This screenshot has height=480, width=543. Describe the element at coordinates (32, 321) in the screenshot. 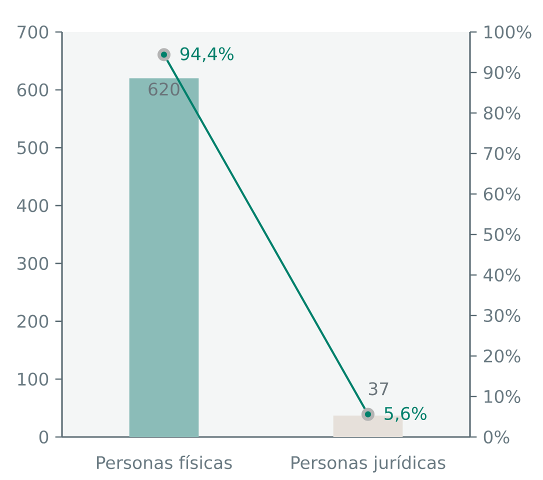

I see `y-tick-label: 200` at that location.